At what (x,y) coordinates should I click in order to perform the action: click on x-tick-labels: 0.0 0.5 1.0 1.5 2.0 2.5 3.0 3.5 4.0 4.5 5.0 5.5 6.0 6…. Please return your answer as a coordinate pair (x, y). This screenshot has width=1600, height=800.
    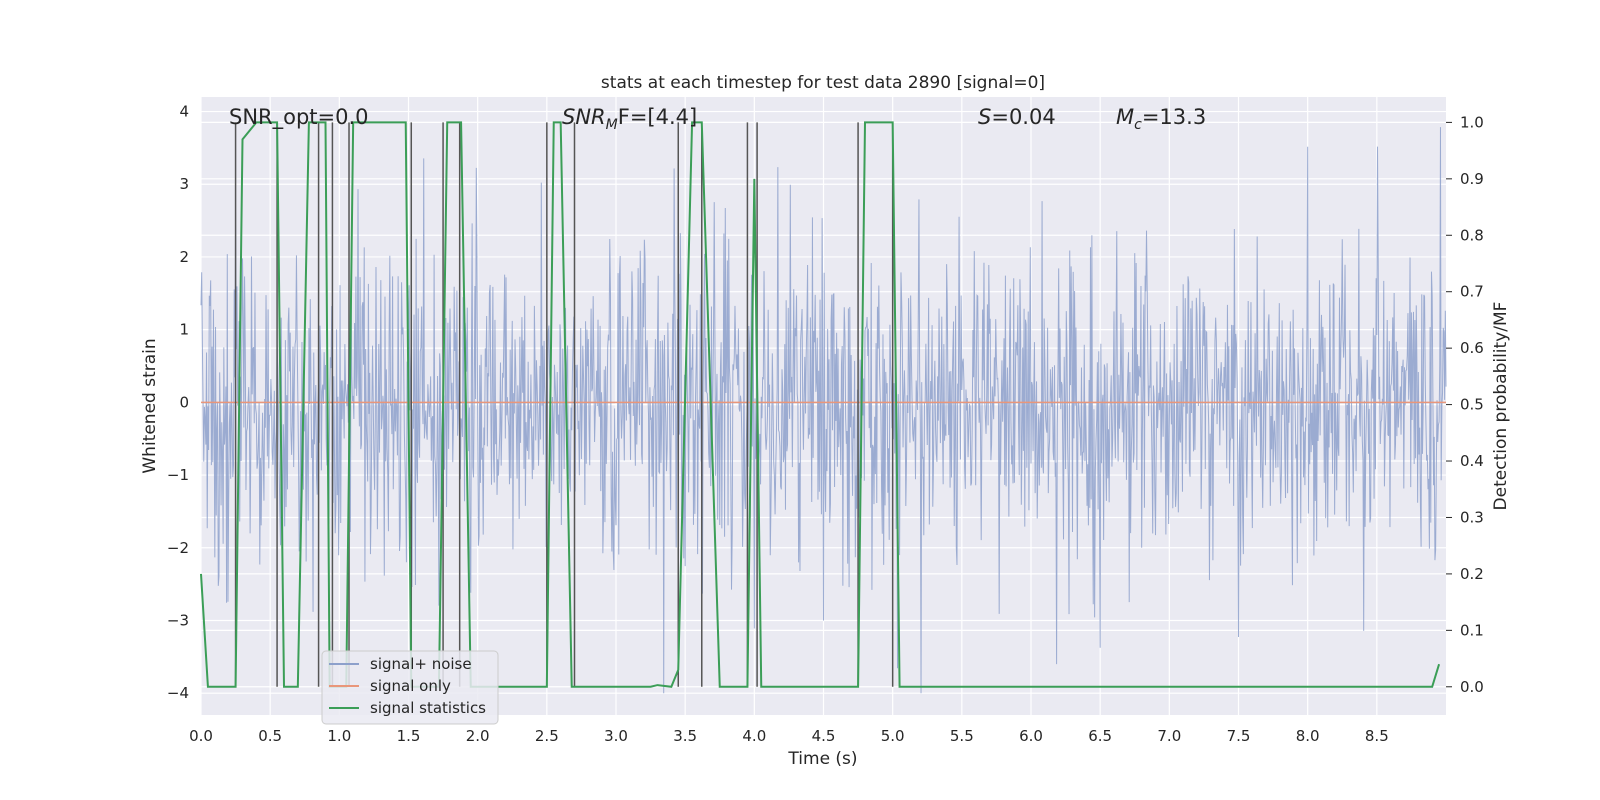
    Looking at the image, I should click on (789, 736).